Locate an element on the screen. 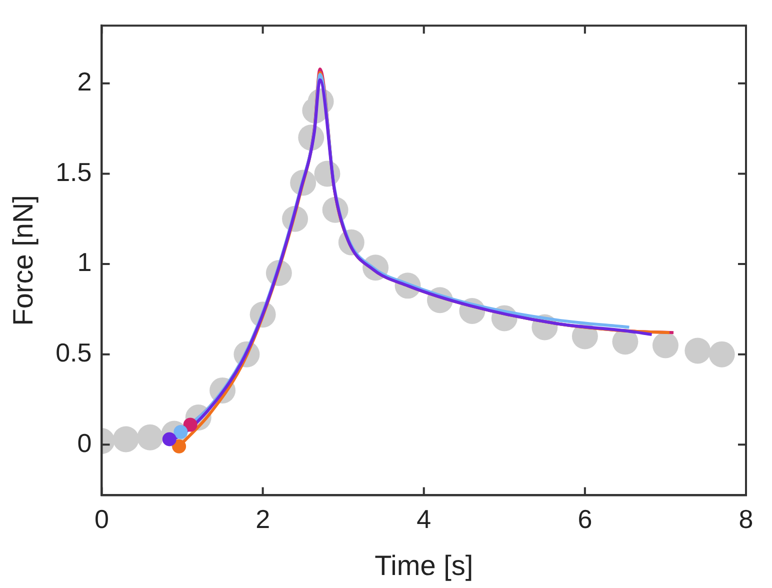  y-tick-label: 2 is located at coordinates (84, 81).